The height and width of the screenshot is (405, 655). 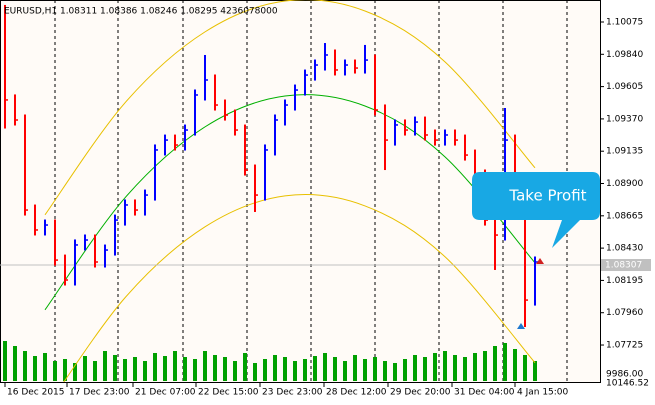 What do you see at coordinates (624, 216) in the screenshot?
I see `y-tick-label: 1.08665` at bounding box center [624, 216].